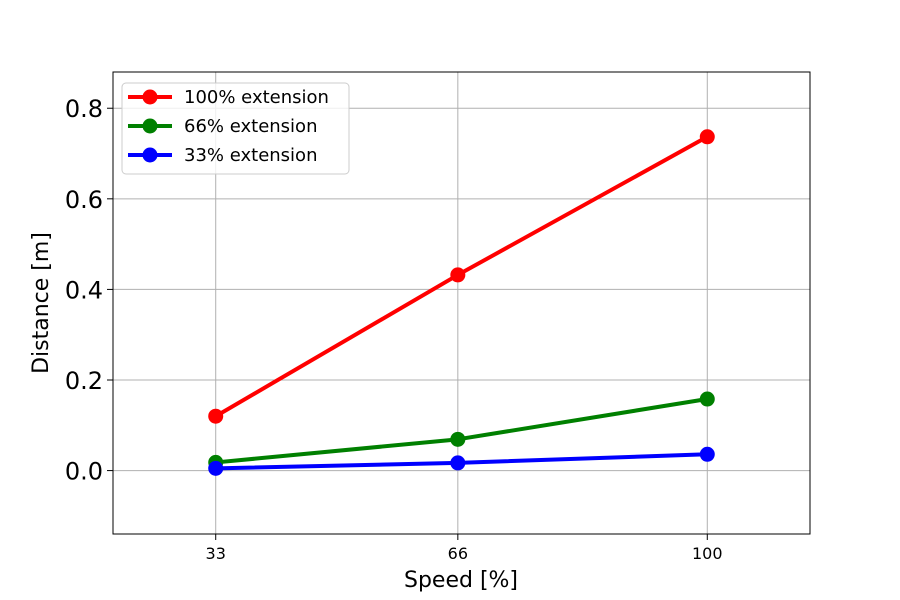 This screenshot has height=600, width=900. I want to click on y-tick-label: 0.4, so click(84, 290).